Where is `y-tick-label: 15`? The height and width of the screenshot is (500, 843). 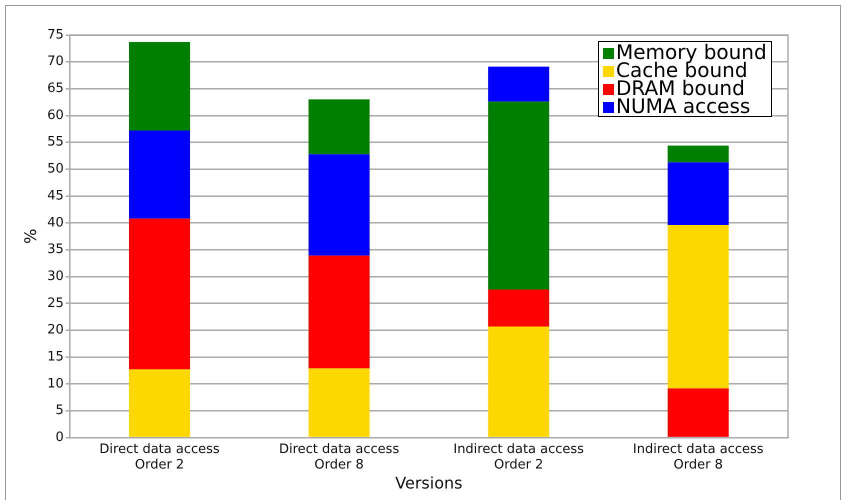
y-tick-label: 15 is located at coordinates (55, 356).